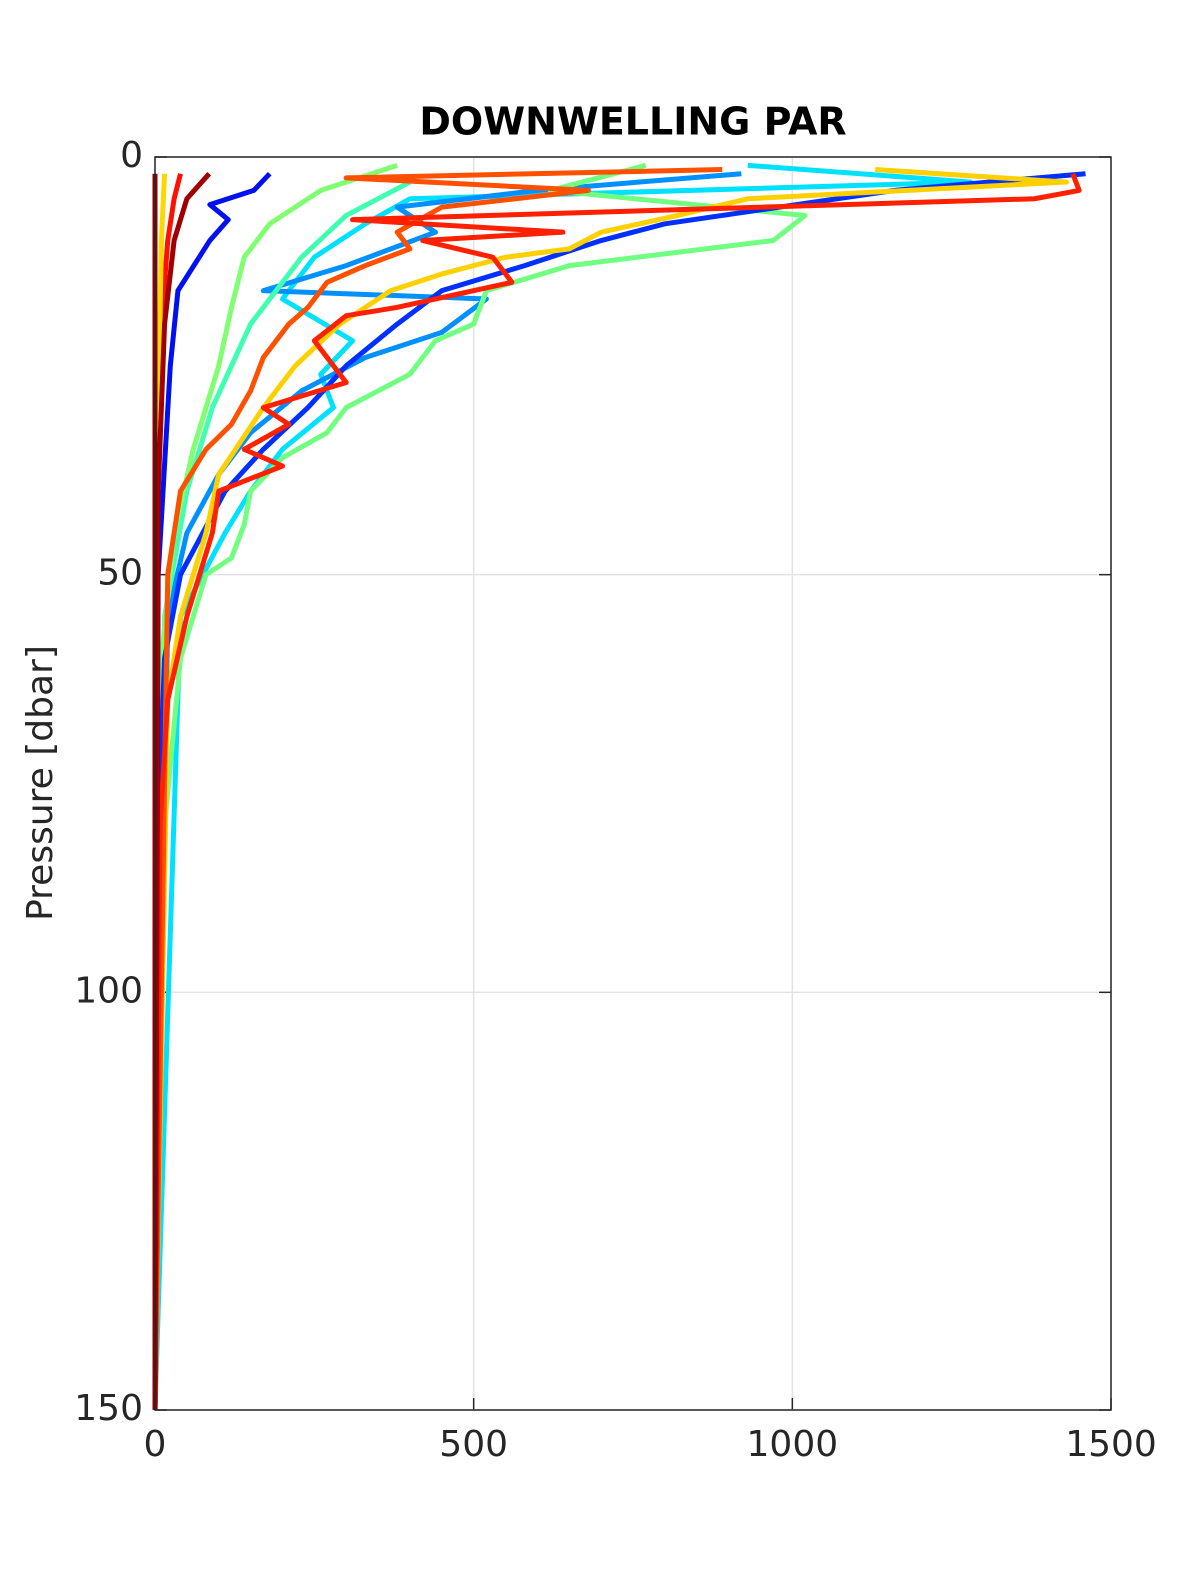 The width and height of the screenshot is (1200, 1579). What do you see at coordinates (793, 1444) in the screenshot?
I see `x-tick-label: 1000` at bounding box center [793, 1444].